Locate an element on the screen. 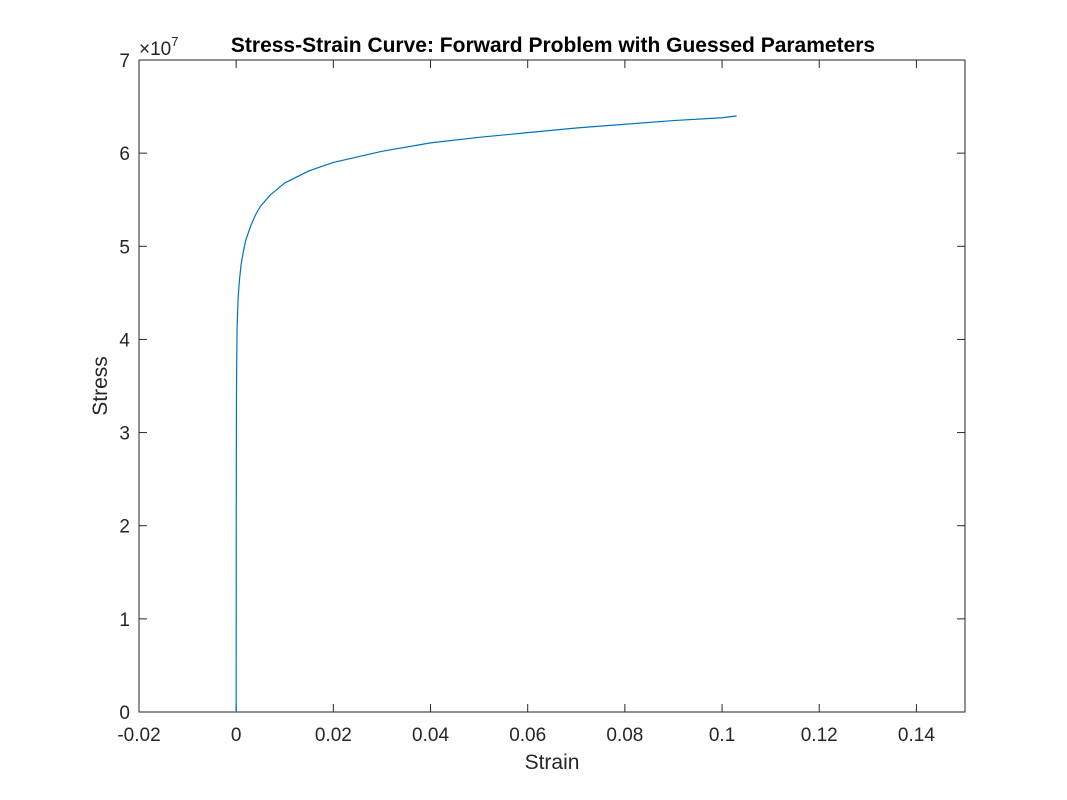 Image resolution: width=1067 pixels, height=800 pixels. y-axis-label: Stress is located at coordinates (100, 386).